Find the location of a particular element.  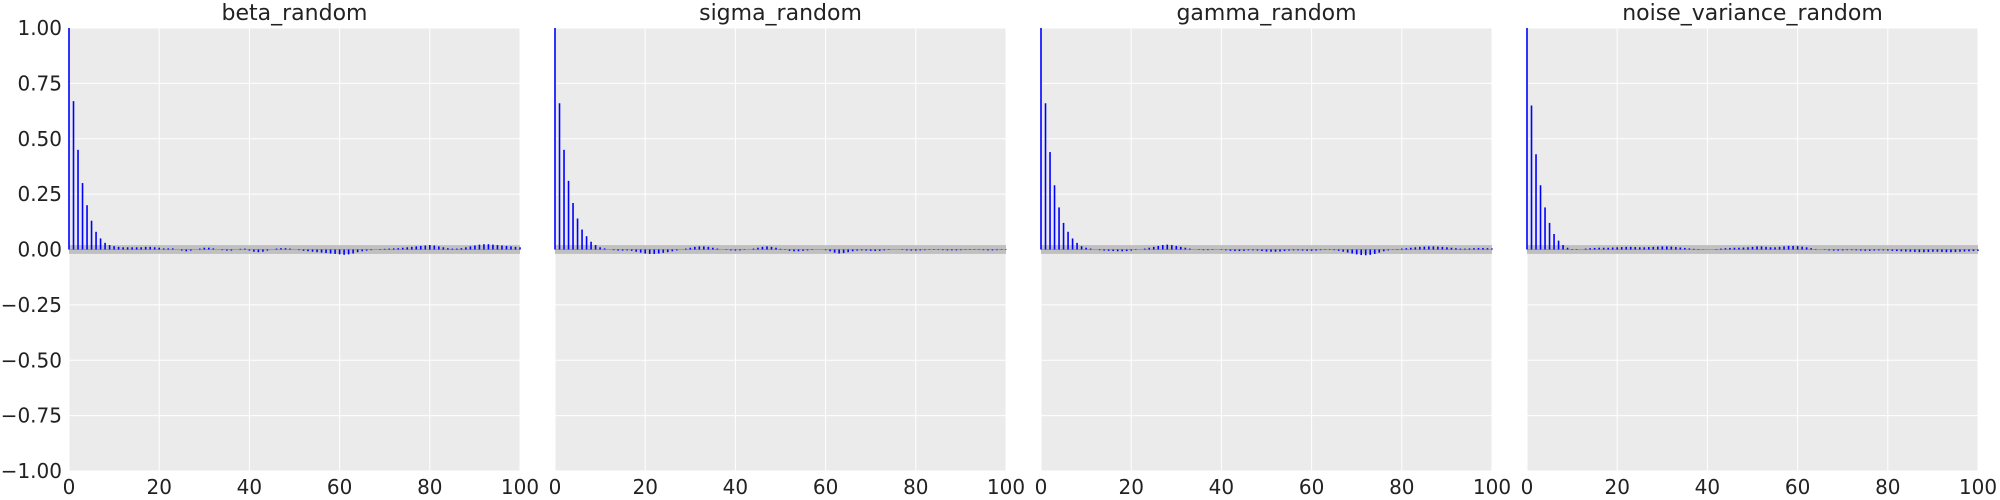

shared-y-axis: 1.00 0.75 0.50 0.25 0.00 −0.25 −0.50 −0.75 −1.00 is located at coordinates (31, 249).